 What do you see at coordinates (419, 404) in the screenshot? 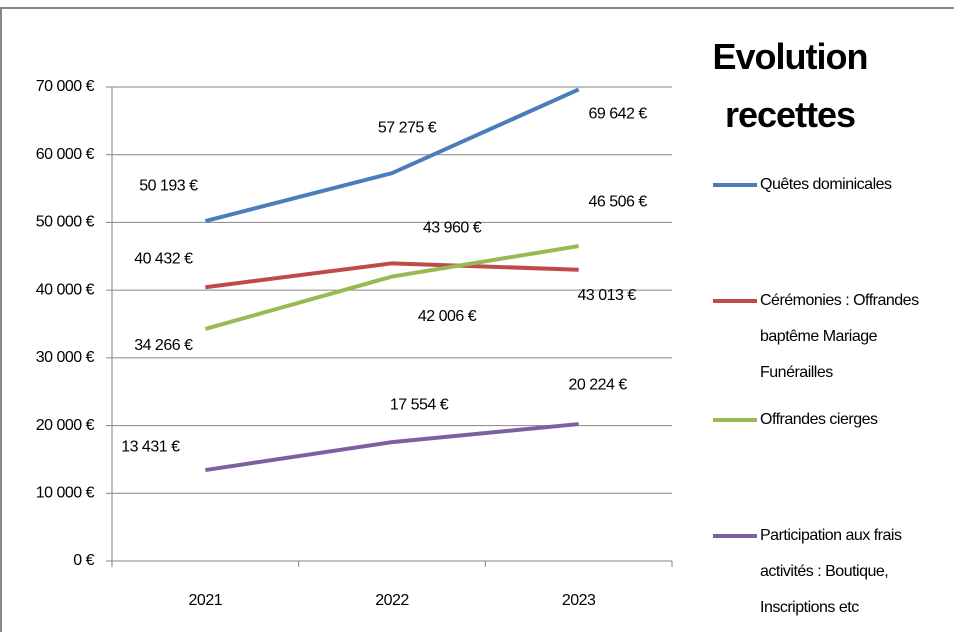
I see `data-label: 17 554 €` at bounding box center [419, 404].